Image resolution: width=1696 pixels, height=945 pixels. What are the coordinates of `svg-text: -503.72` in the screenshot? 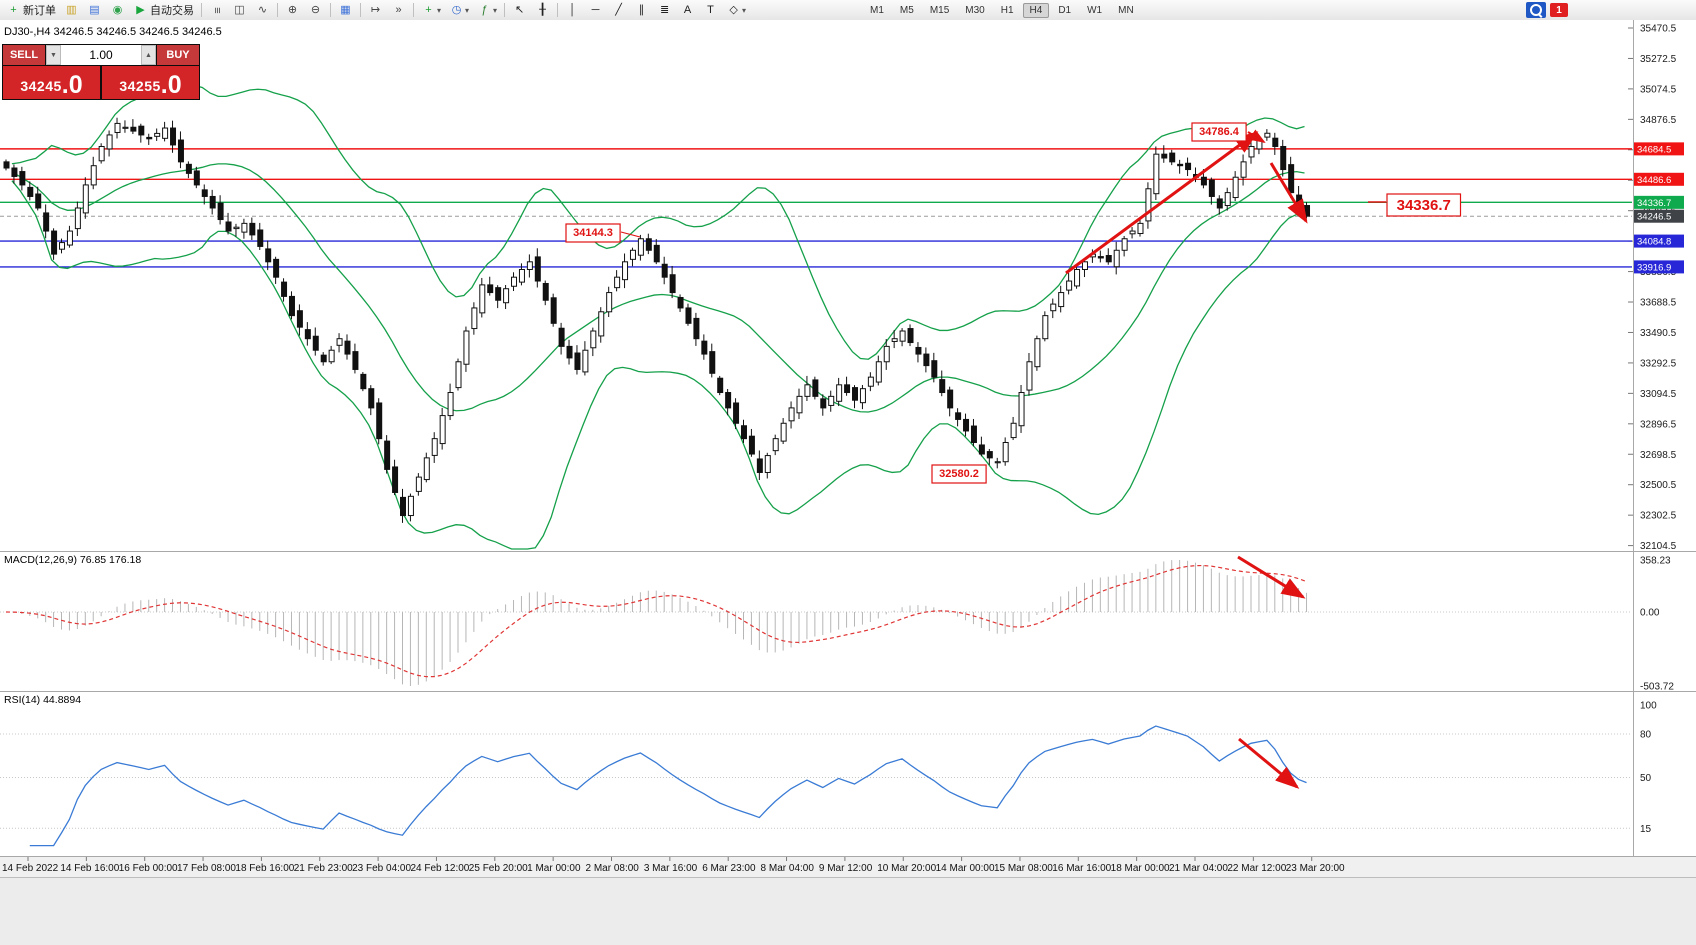 It's located at (1657, 687).